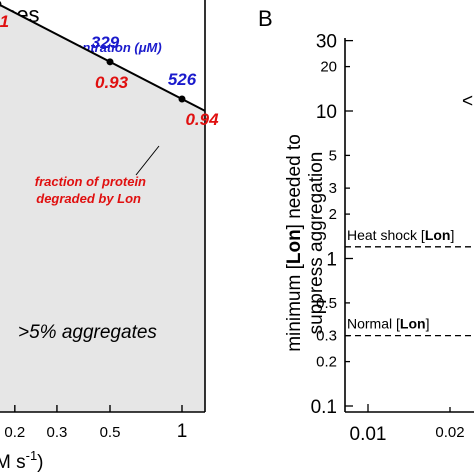  Describe the element at coordinates (88, 198) in the screenshot. I see `fraction-annotation-line2: degraded by Lon` at that location.